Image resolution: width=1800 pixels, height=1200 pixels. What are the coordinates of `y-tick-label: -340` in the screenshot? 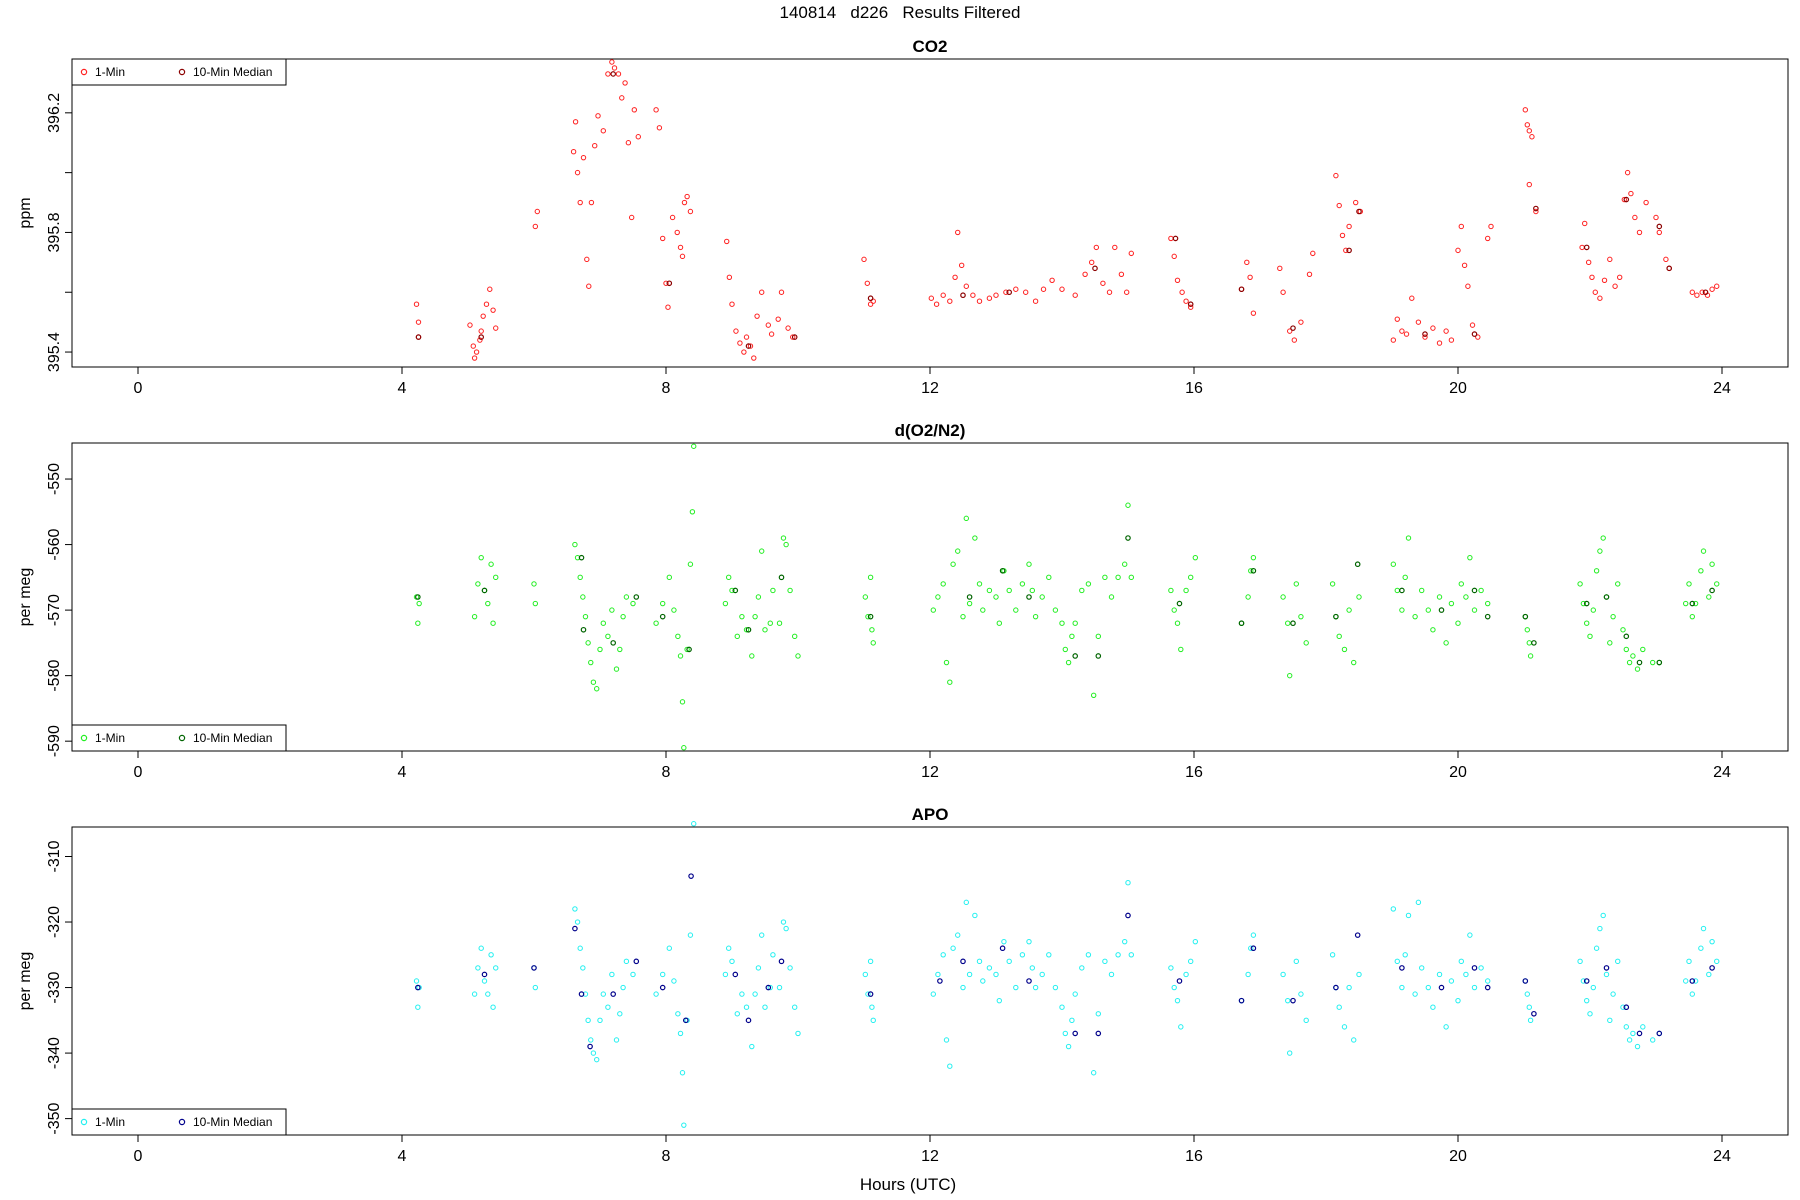 It's located at (54, 1053).